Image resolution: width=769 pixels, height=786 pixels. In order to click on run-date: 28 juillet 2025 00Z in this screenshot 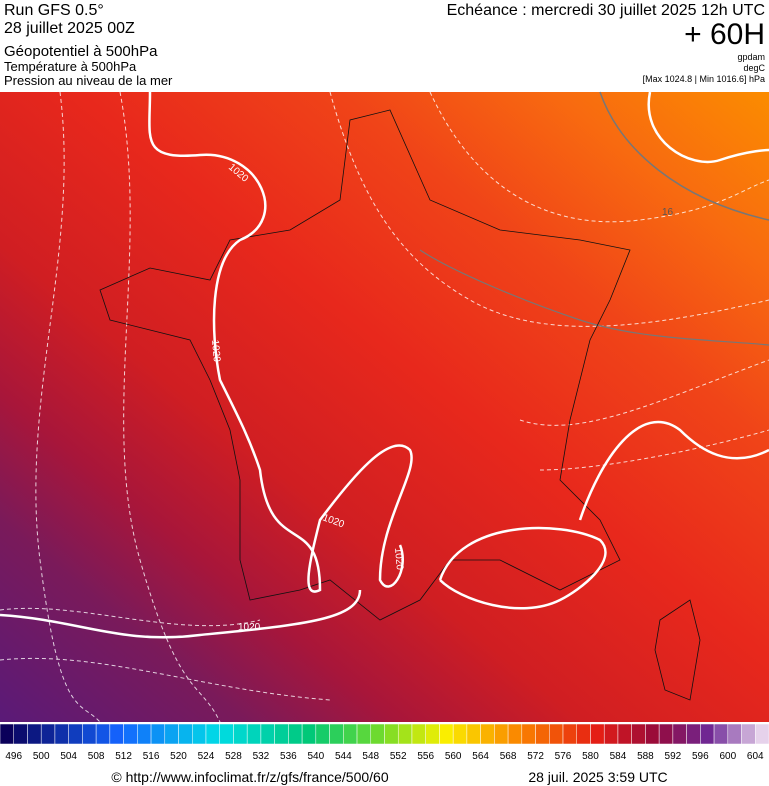, I will do `click(69, 28)`.